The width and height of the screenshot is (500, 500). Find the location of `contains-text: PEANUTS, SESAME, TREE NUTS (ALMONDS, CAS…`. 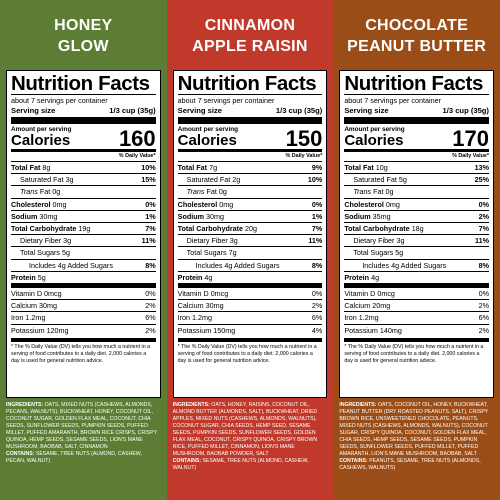

contains-text: PEANUTS, SESAME, TREE NUTS (ALMONDS, CAS… is located at coordinates (410, 464).